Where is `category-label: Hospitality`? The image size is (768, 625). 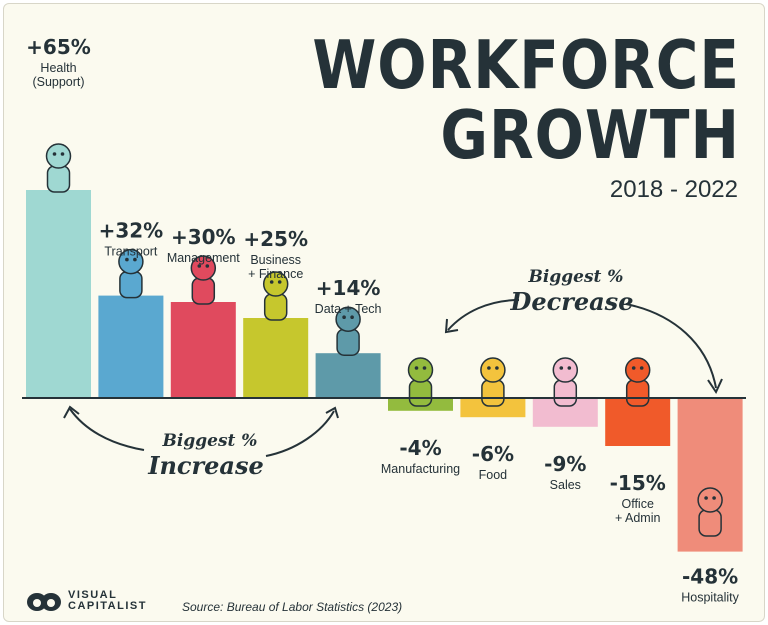 category-label: Hospitality is located at coordinates (710, 598).